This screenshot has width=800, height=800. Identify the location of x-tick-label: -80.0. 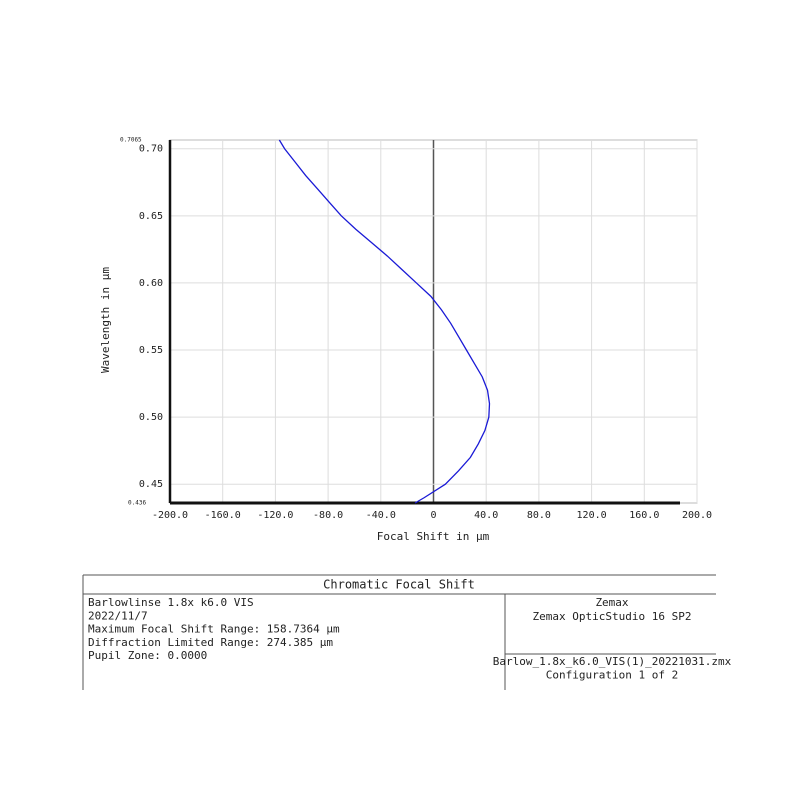
(328, 515).